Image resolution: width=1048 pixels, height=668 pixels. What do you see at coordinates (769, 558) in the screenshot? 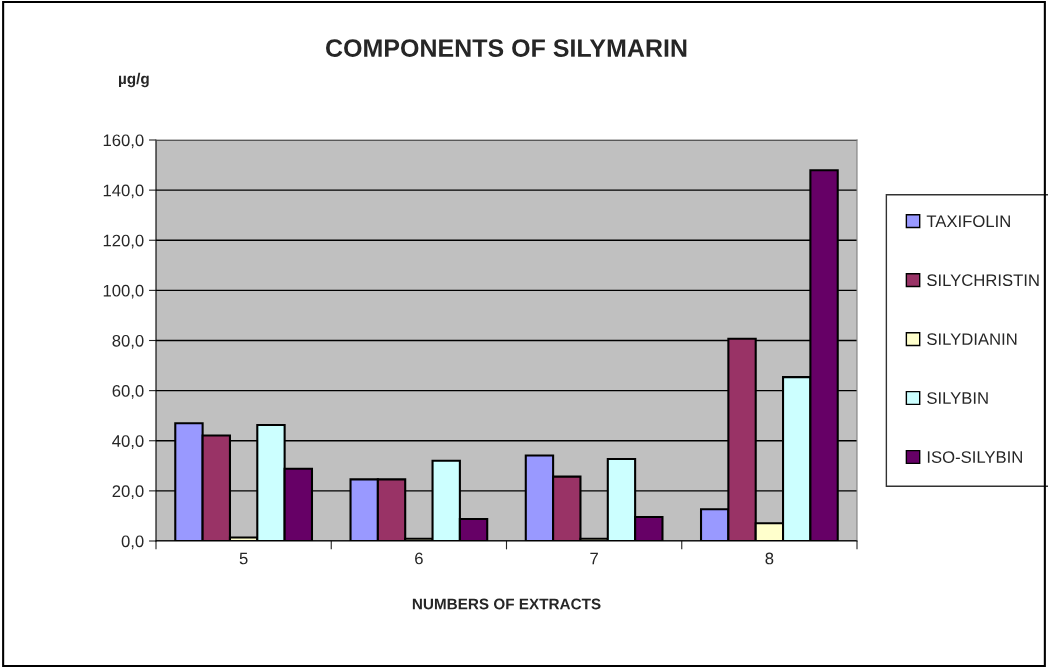
I see `x-tick-label: 8` at bounding box center [769, 558].